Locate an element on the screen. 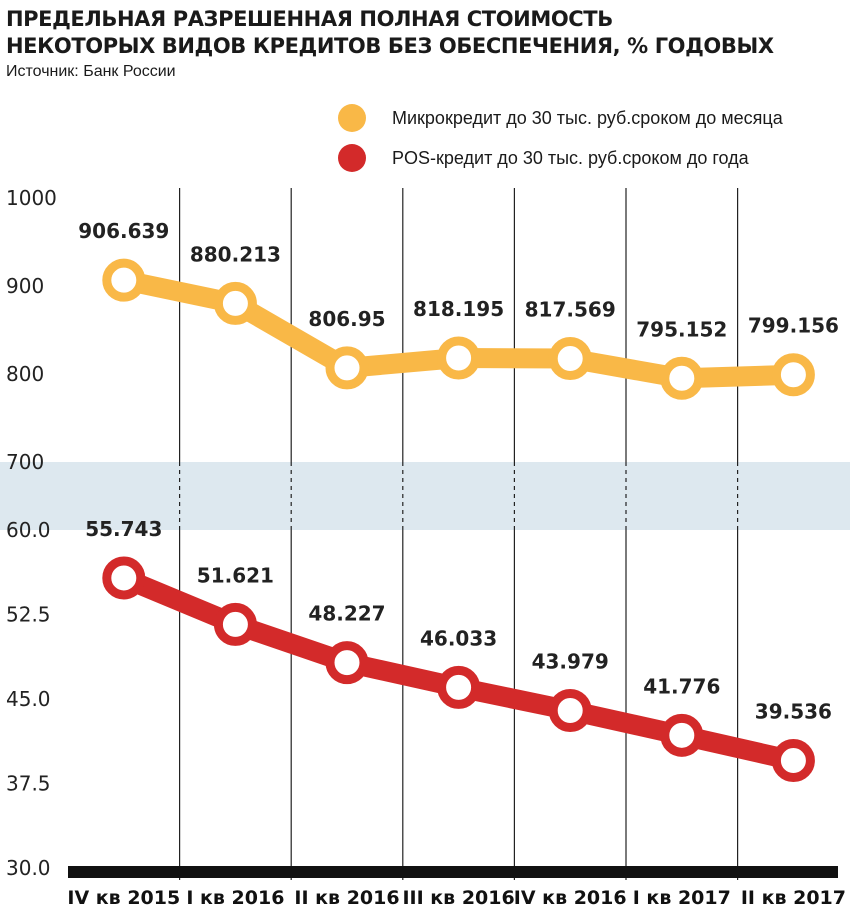 The width and height of the screenshot is (850, 910). y-tick-label: 60.0 is located at coordinates (28, 530).